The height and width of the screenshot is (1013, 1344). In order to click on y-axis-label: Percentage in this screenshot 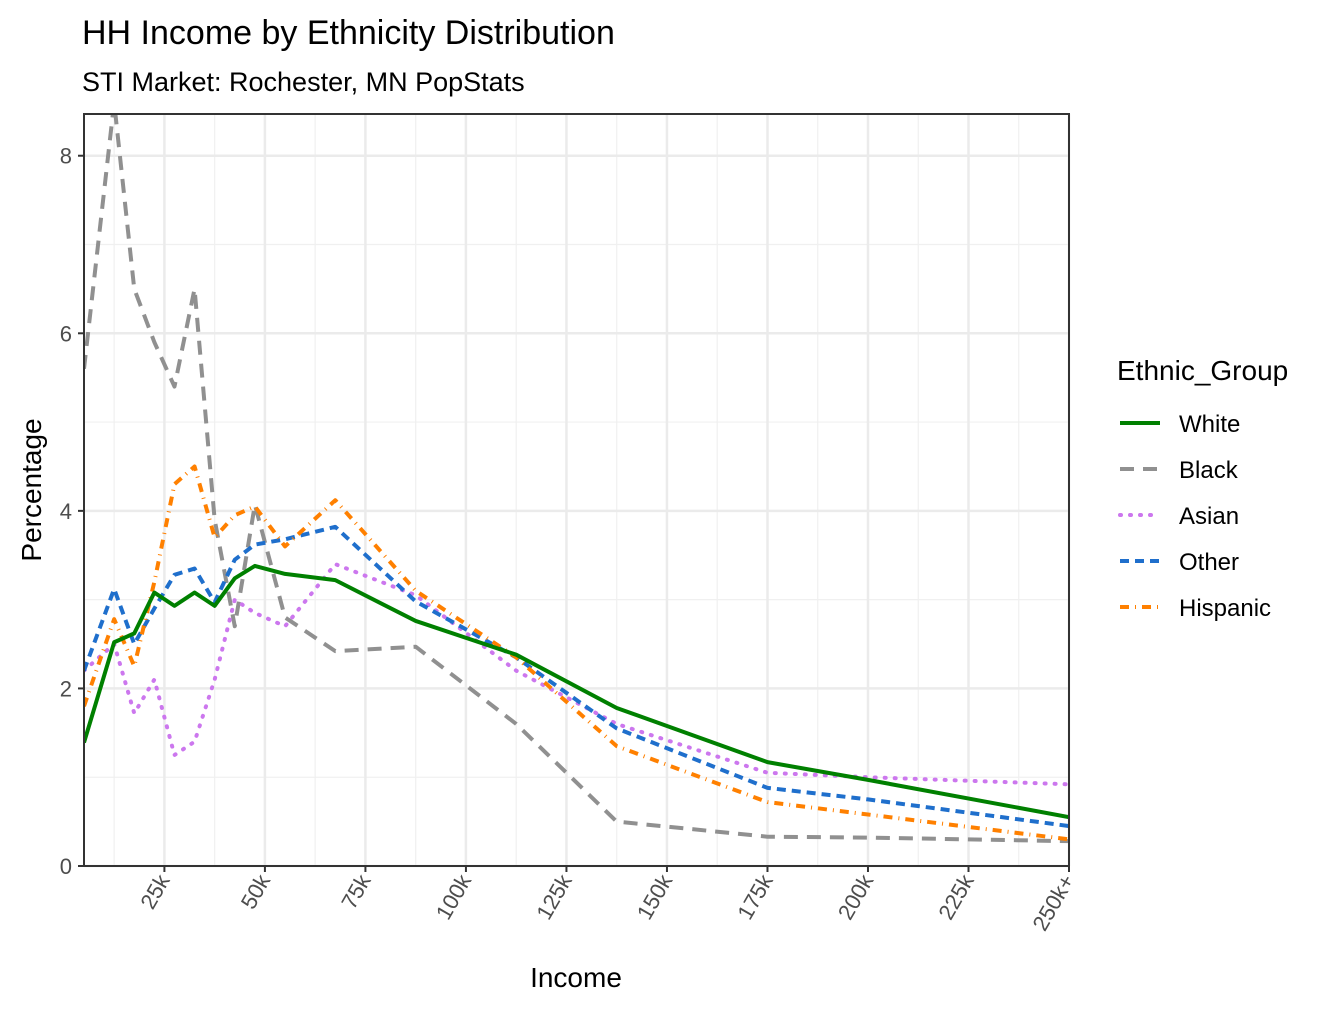, I will do `click(31, 489)`.